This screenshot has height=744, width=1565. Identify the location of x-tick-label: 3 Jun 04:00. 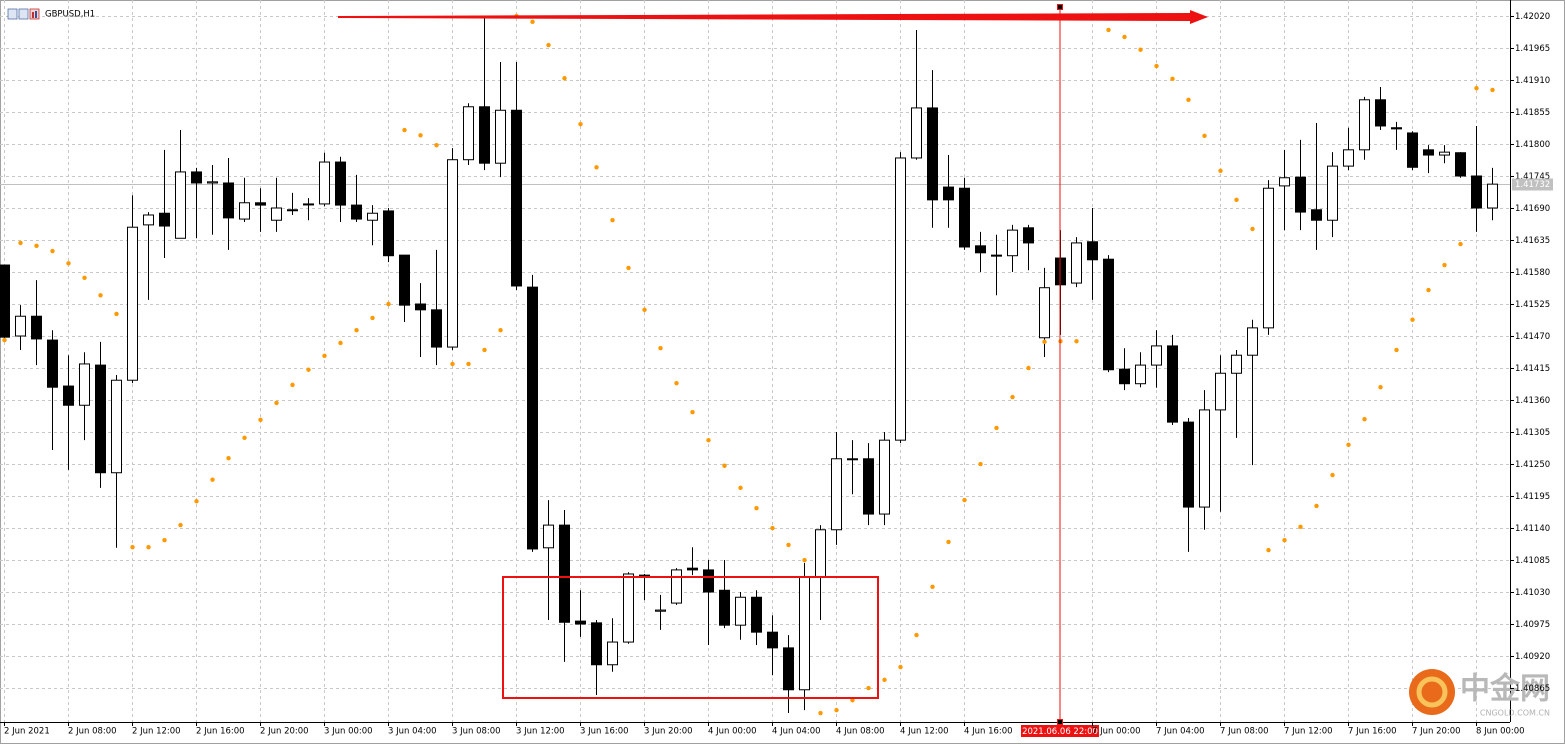
(412, 732).